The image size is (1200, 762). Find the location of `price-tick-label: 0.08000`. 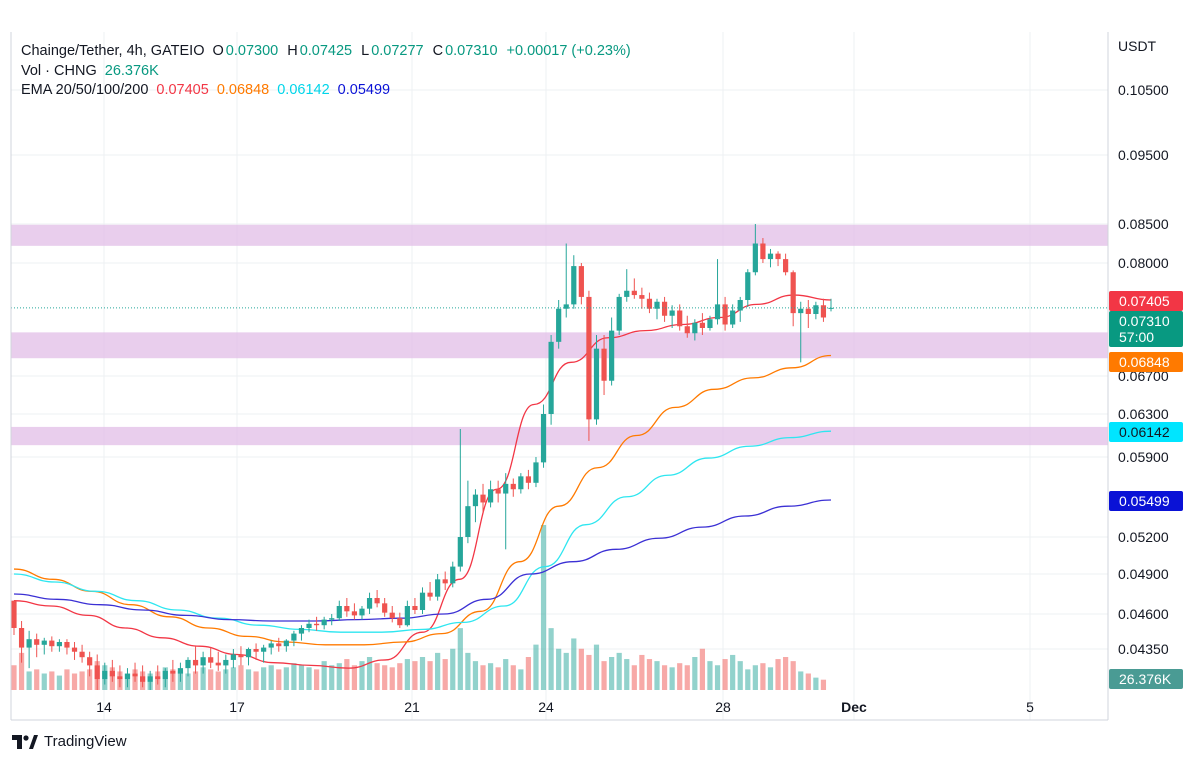

price-tick-label: 0.08000 is located at coordinates (1143, 263).